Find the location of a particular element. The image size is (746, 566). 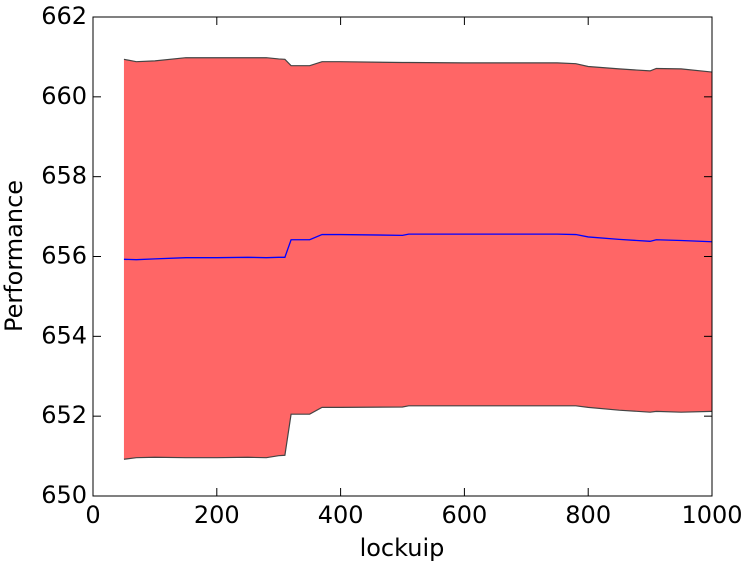

line is located at coordinates (418, 247).